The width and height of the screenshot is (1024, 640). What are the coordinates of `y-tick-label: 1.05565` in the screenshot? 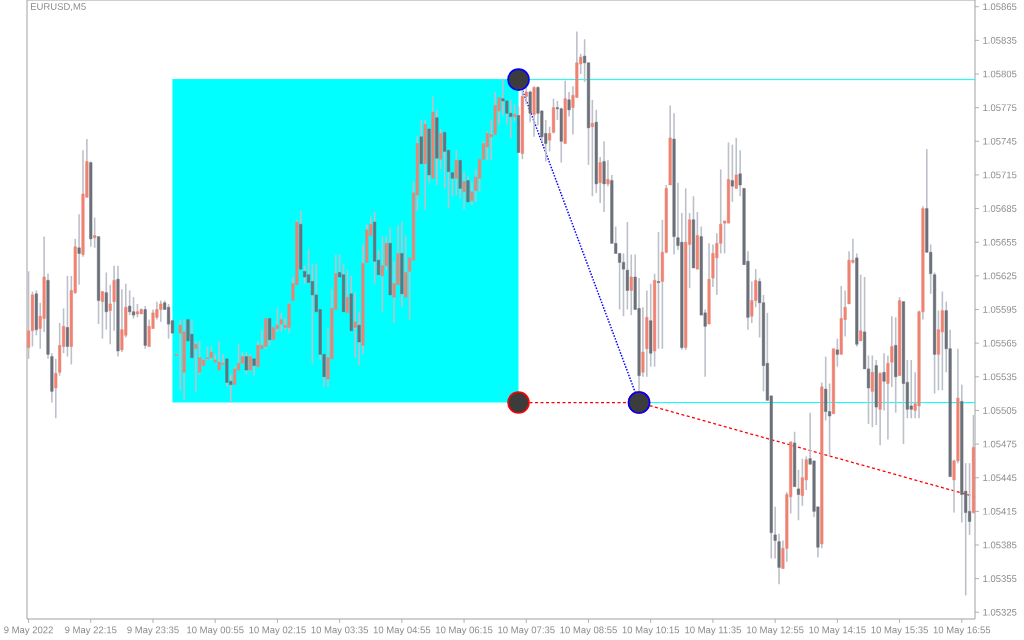 It's located at (1000, 343).